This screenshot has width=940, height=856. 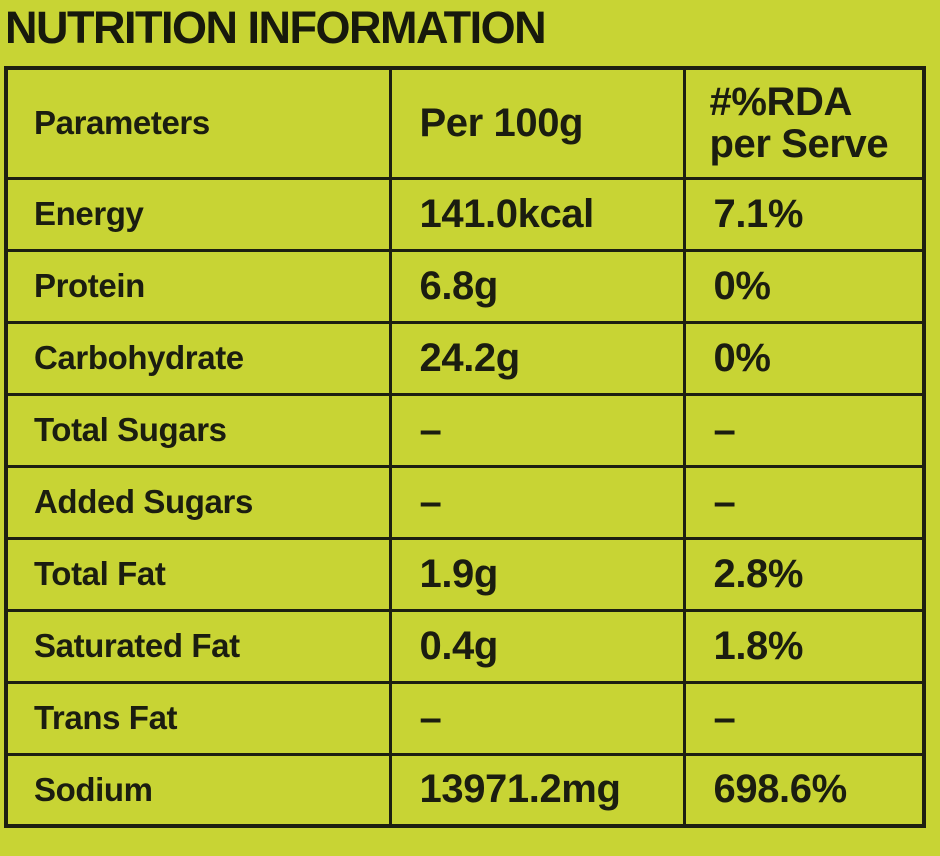 I want to click on table-row-trans-fat: Trans Fat – –, so click(x=465, y=718).